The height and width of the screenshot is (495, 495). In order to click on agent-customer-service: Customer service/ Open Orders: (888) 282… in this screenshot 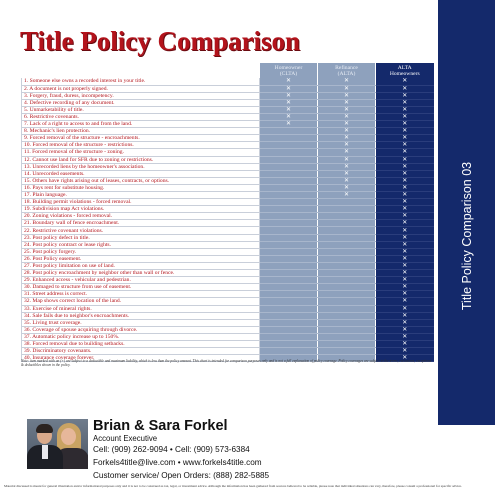, I will do `click(181, 475)`.